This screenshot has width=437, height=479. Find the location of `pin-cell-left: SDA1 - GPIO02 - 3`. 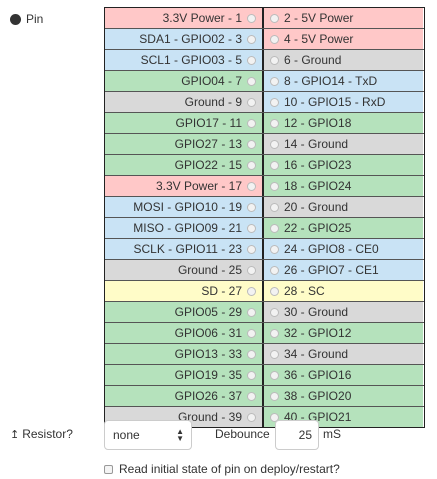

pin-cell-left: SDA1 - GPIO02 - 3 is located at coordinates (184, 39).